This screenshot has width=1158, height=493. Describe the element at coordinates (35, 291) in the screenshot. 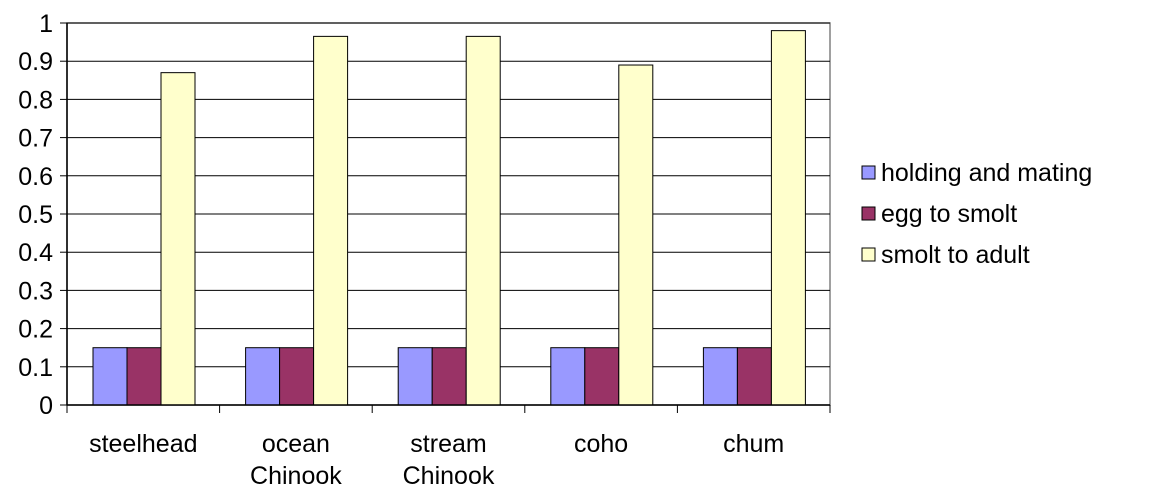

I see `y-tick-label: 0.3` at that location.